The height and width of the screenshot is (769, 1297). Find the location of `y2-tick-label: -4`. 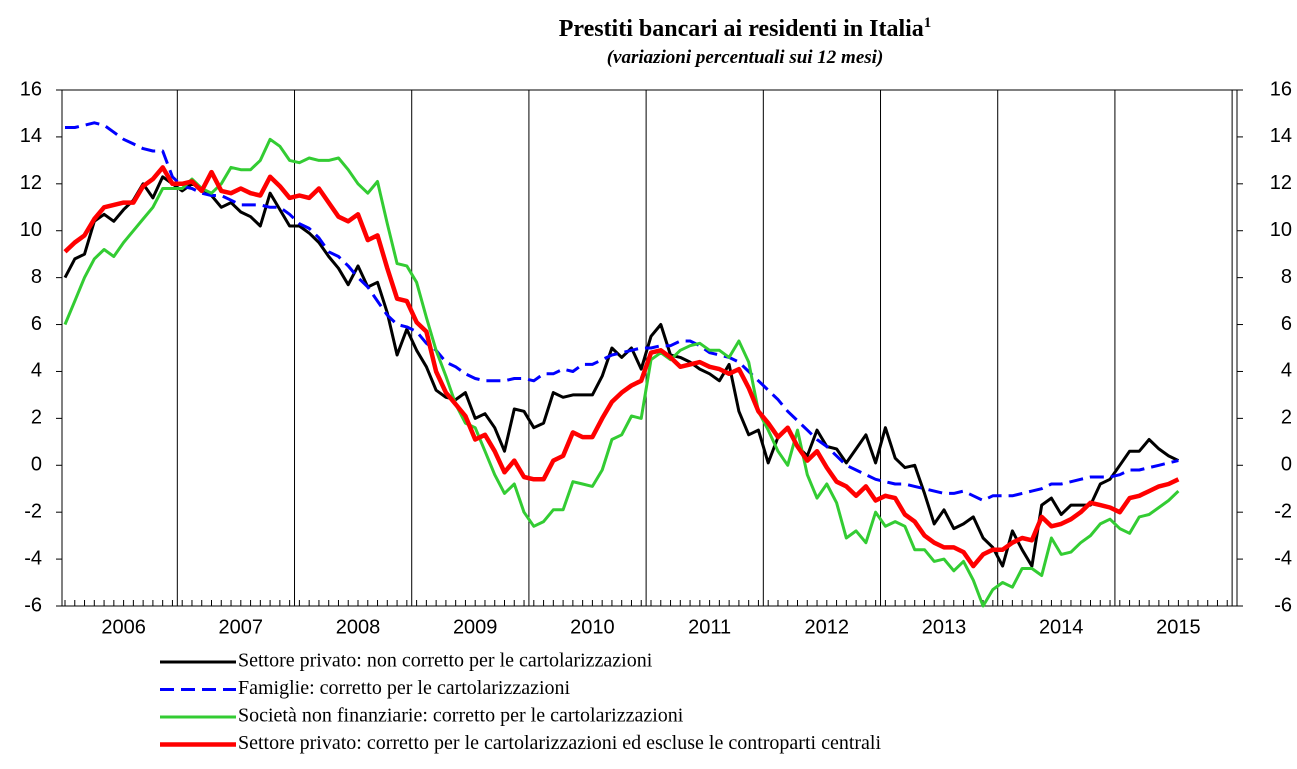

y2-tick-label: -4 is located at coordinates (1283, 558).